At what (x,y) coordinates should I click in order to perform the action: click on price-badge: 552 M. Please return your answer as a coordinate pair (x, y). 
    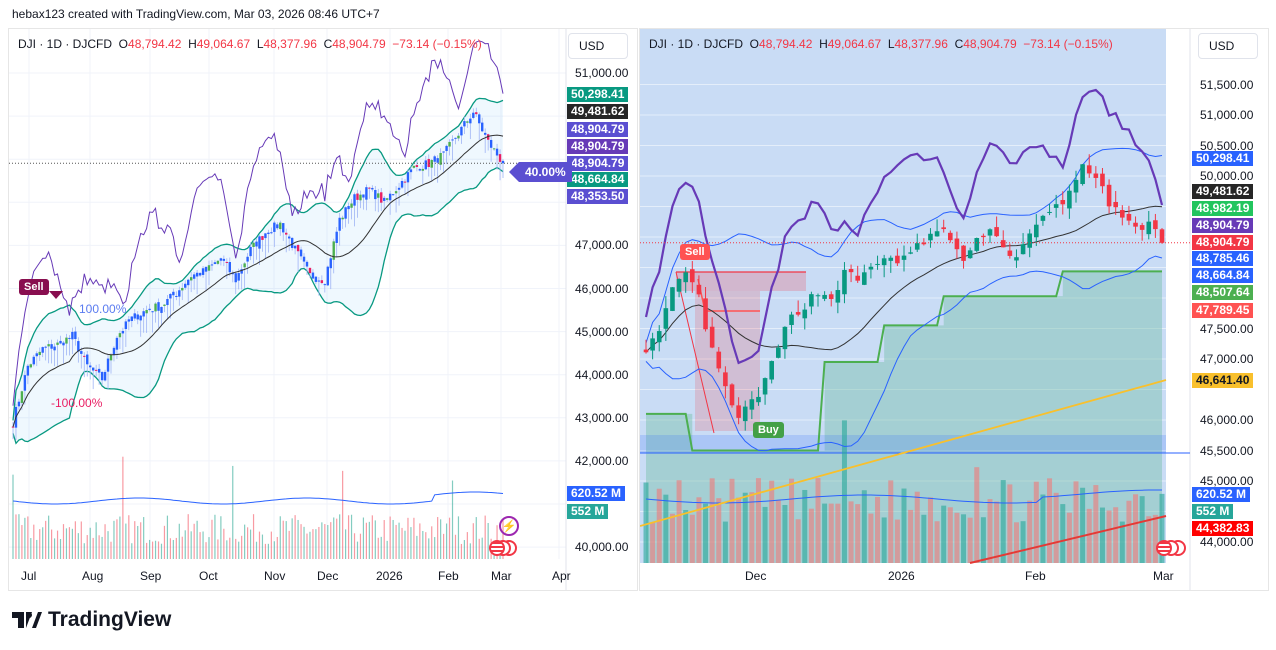
    Looking at the image, I should click on (588, 511).